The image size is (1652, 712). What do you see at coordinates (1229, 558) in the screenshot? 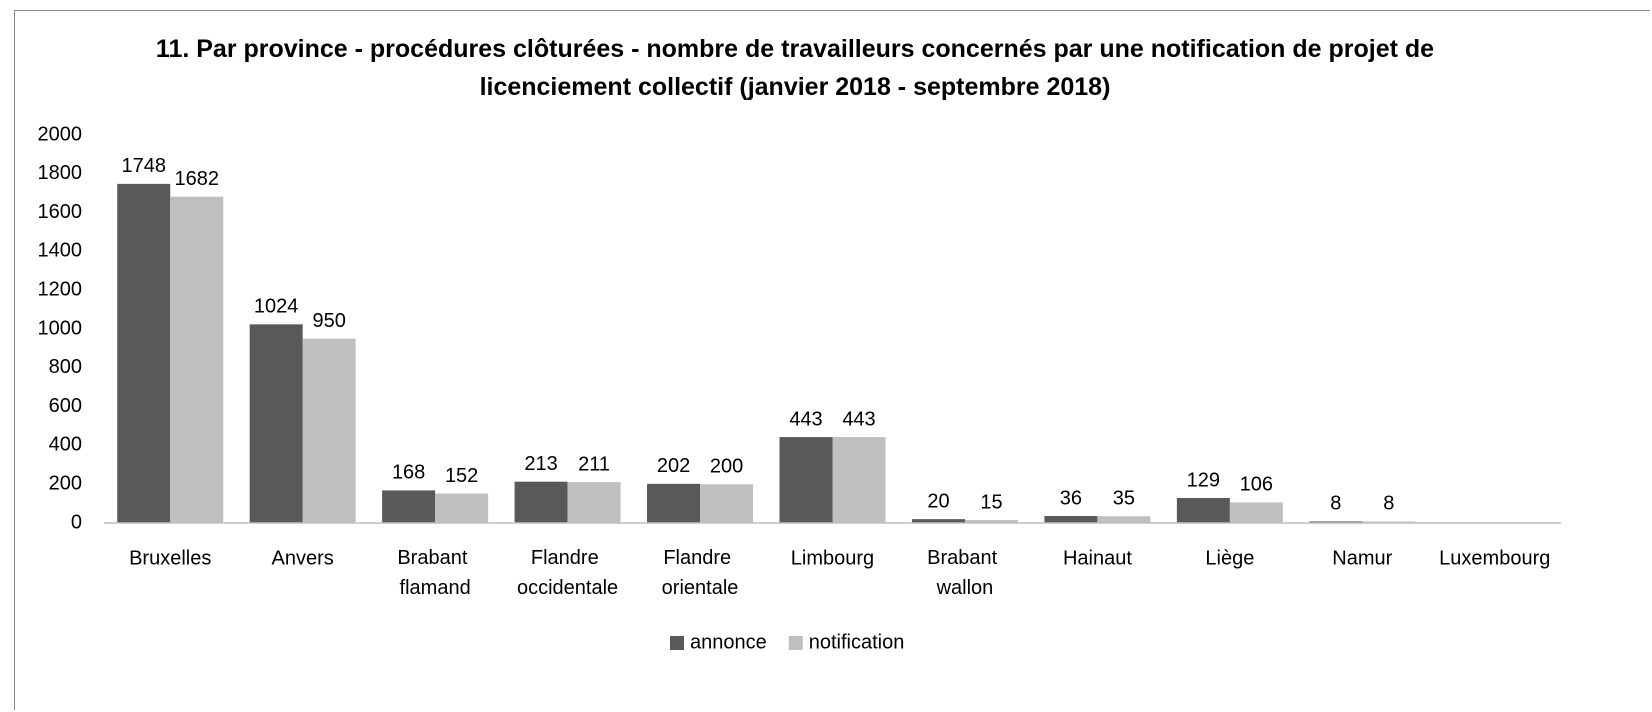
I see `x-tick-label: Liège` at bounding box center [1229, 558].